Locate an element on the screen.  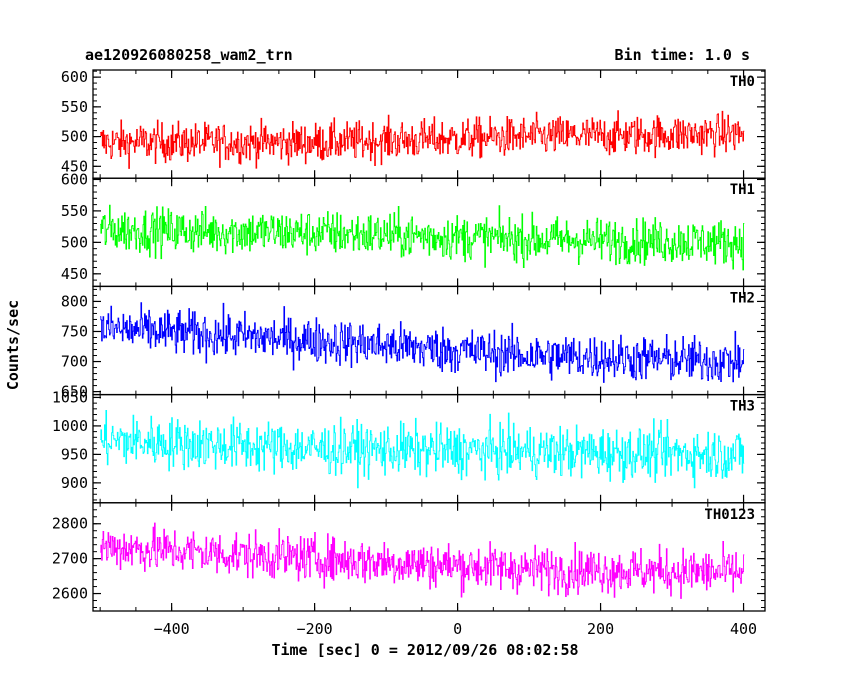
x-tick-label: 0 is located at coordinates (457, 629).